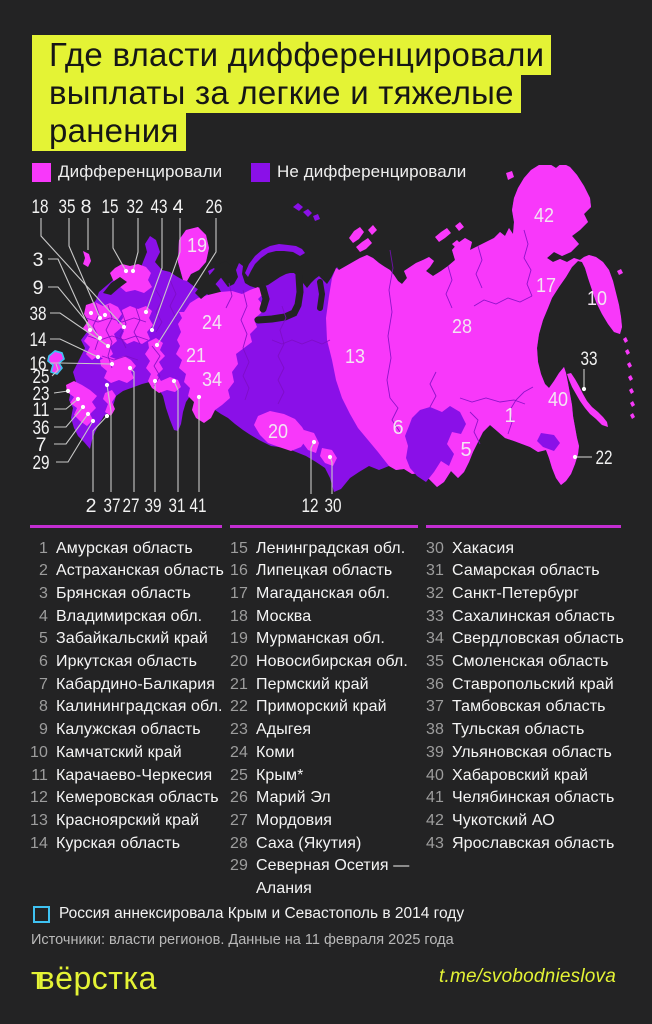  I want to click on svg-text: 27, so click(131, 506).